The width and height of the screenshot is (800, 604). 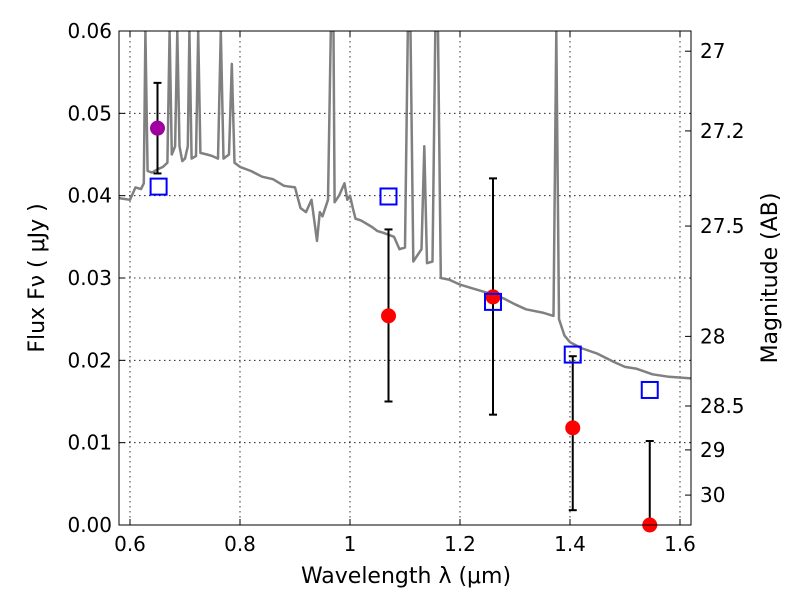 What do you see at coordinates (89, 196) in the screenshot?
I see `y-tick-label: 0.04` at bounding box center [89, 196].